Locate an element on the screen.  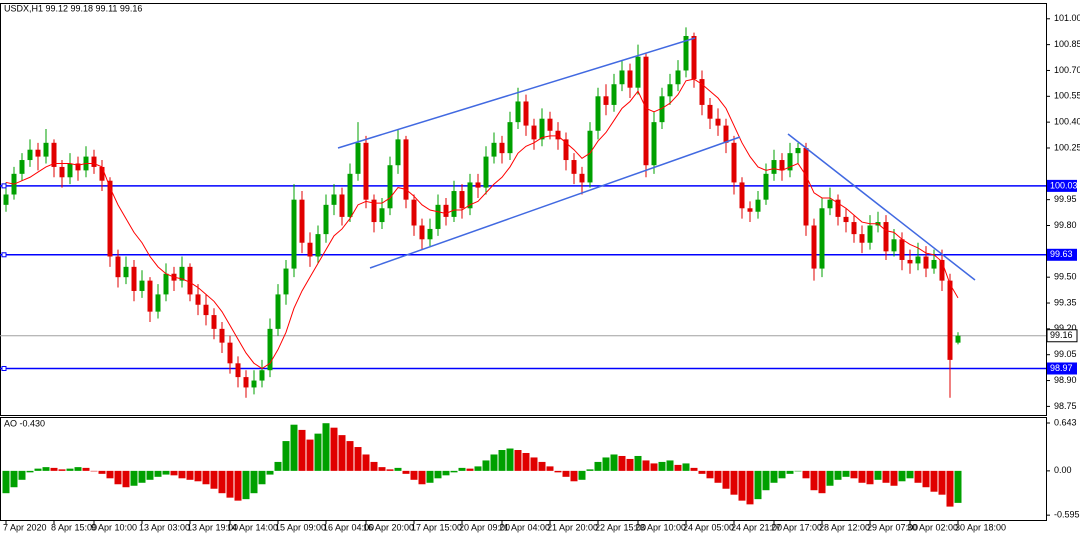
x-tick-label: 14 Apr 14:00 is located at coordinates (252, 527).